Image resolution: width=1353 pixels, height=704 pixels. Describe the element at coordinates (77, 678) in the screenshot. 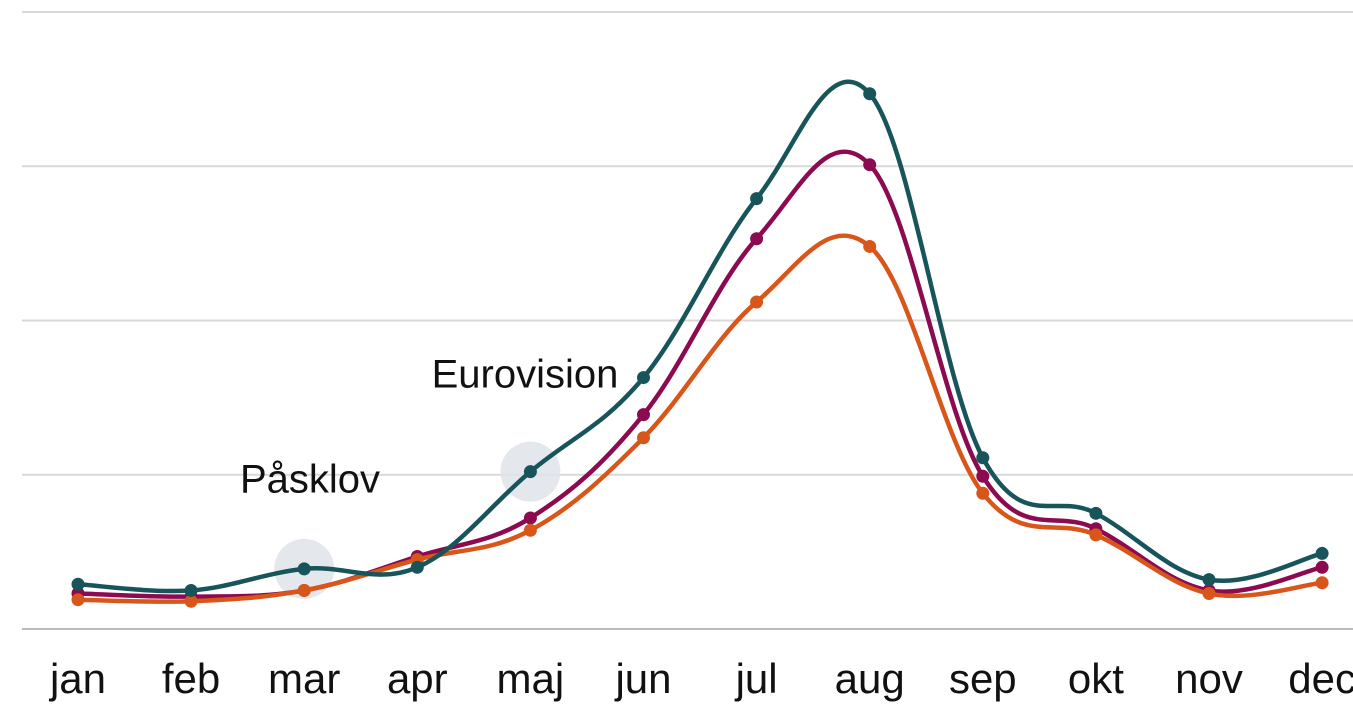

I see `x-tick-label: jan` at that location.